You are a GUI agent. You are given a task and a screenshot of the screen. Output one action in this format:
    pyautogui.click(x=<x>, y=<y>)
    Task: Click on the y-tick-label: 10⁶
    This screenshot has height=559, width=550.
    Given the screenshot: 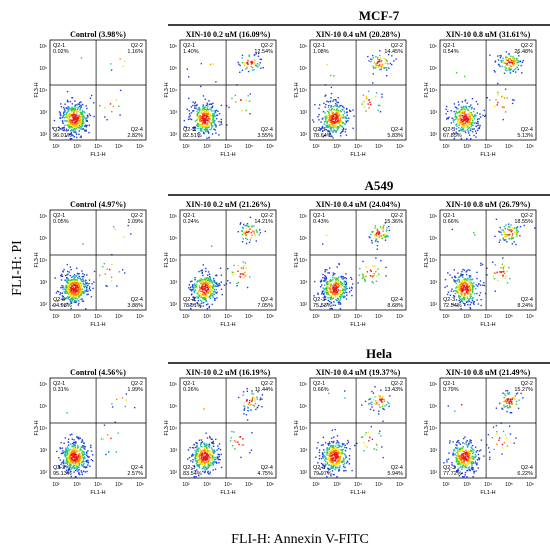 What is the action you would take?
    pyautogui.click(x=173, y=385)
    